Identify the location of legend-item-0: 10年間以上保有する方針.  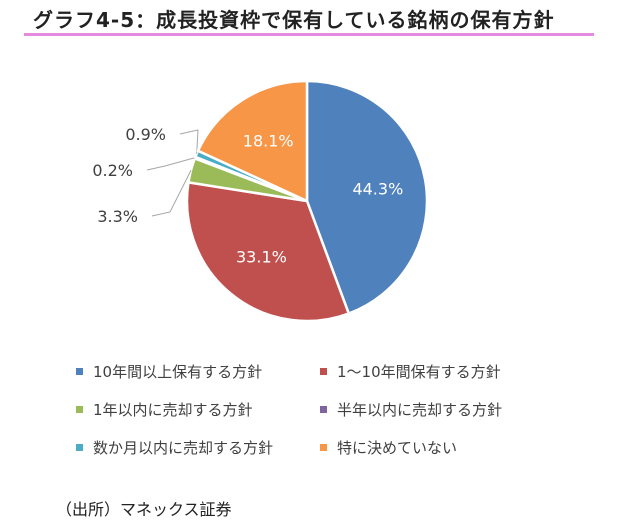
(169, 371).